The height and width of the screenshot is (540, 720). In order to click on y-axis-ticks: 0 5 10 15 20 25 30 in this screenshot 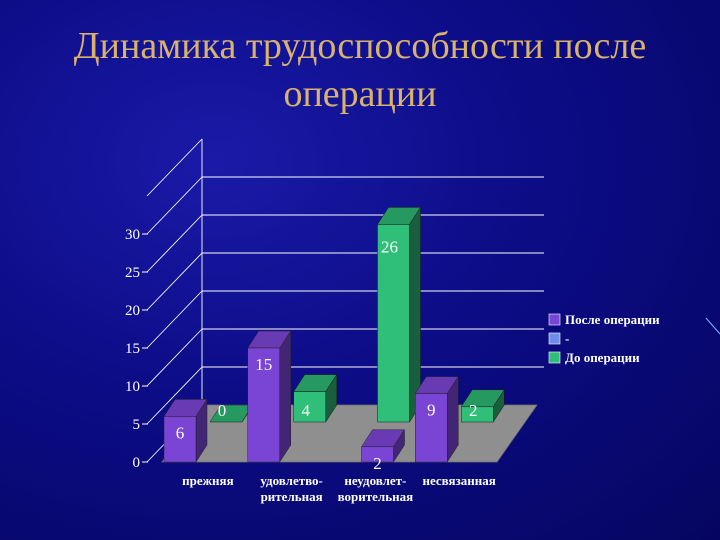, I will do `click(136, 349)`.